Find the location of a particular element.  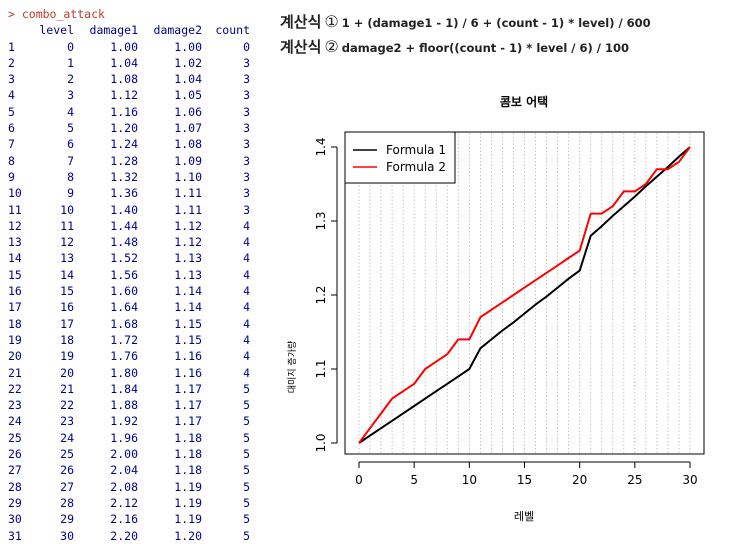

row-level: 24 is located at coordinates (67, 437).